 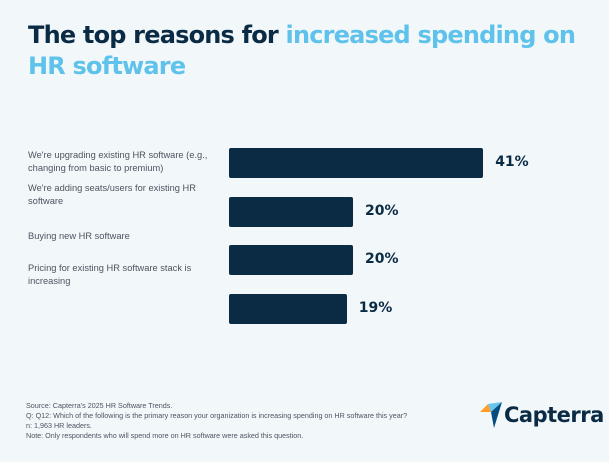 I want to click on title-main: The top reasons for, so click(x=157, y=35).